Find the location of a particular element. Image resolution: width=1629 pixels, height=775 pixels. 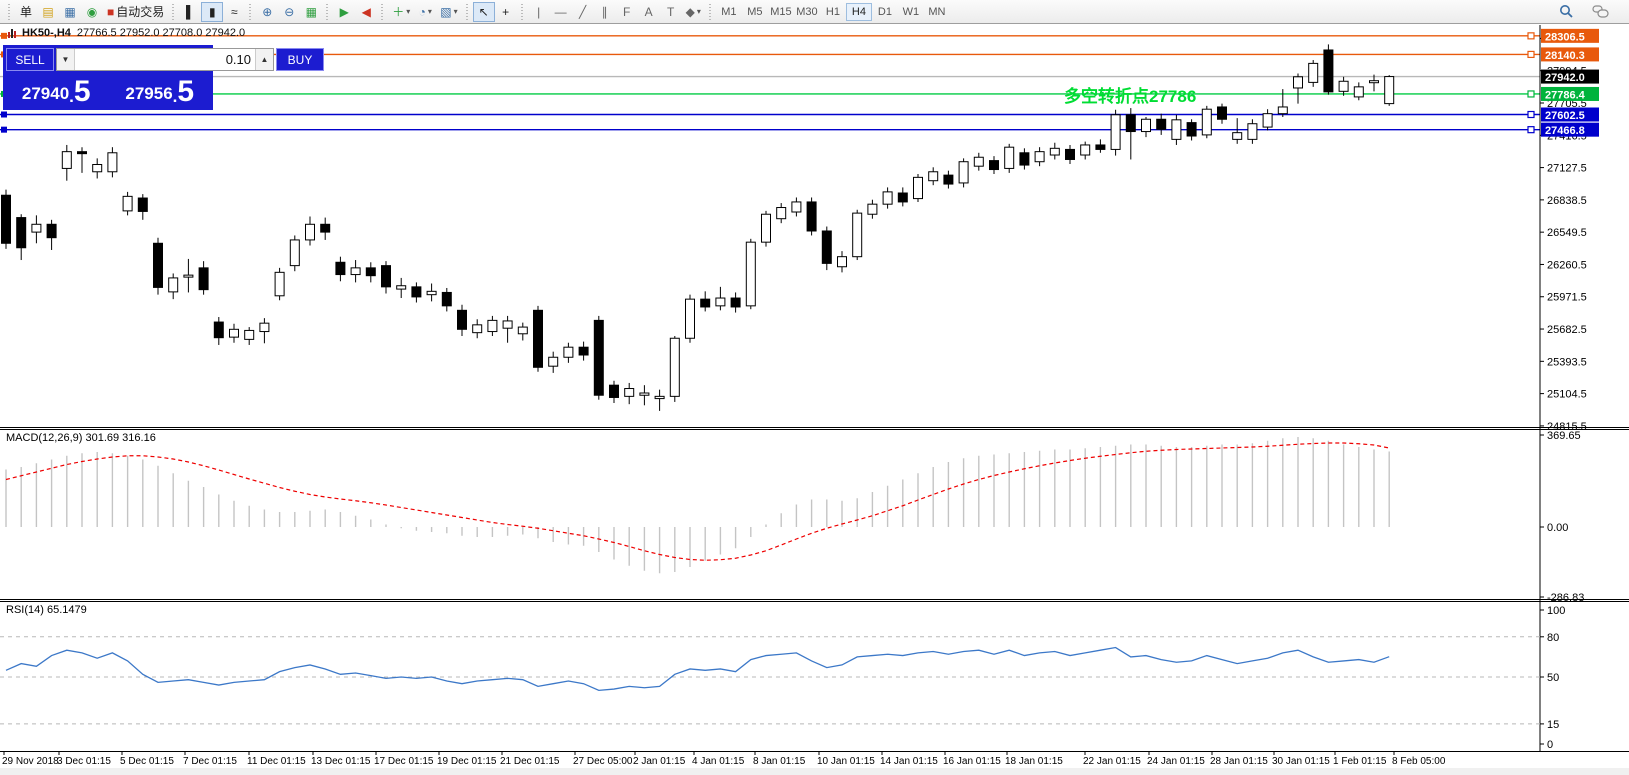

time-tick-label: 29 Nov 2018 is located at coordinates (30, 761).